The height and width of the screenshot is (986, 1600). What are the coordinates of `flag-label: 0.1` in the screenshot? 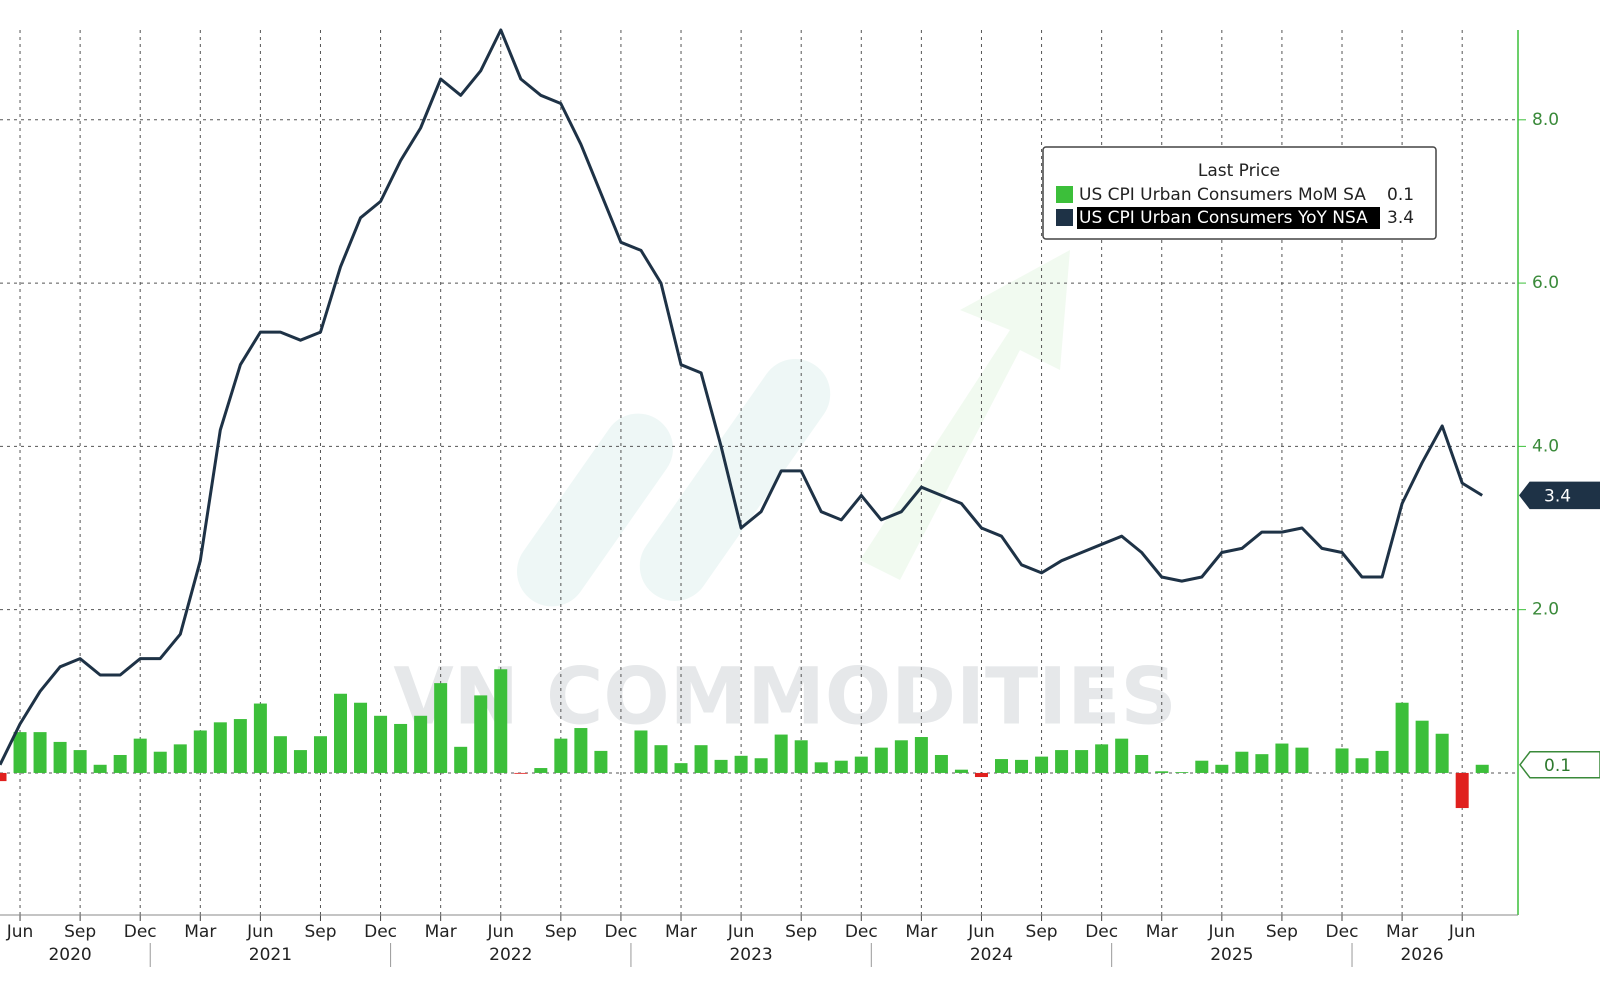 It's located at (1557, 766).